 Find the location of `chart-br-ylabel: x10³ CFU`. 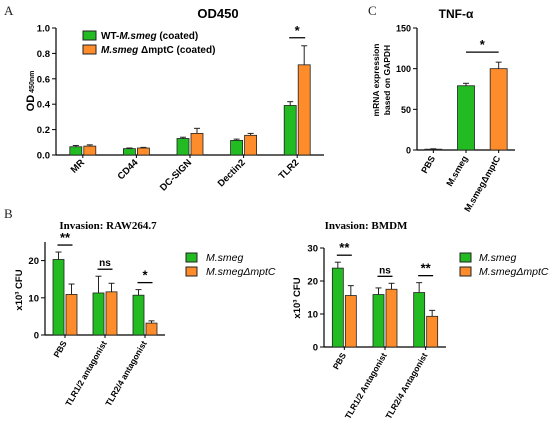

chart-br-ylabel: x10³ CFU is located at coordinates (297, 297).